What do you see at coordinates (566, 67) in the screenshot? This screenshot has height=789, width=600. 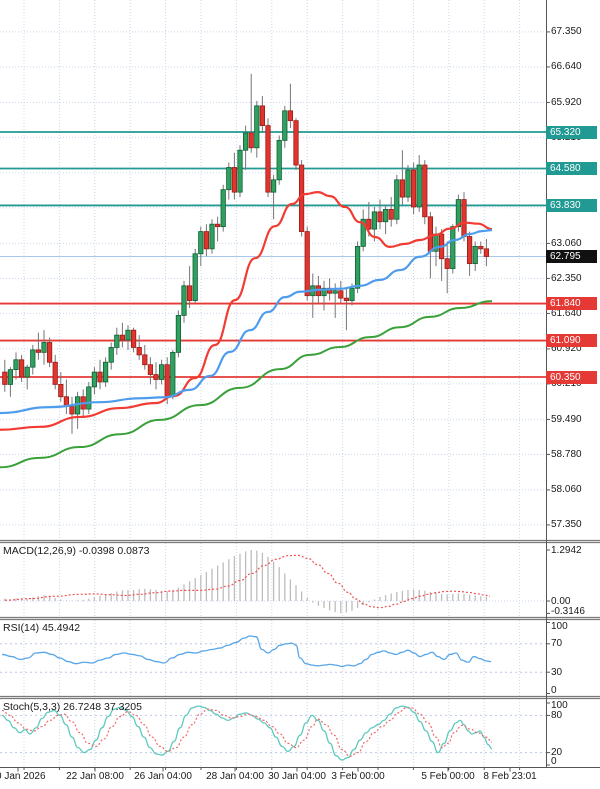 I see `price-tick-label: 66.640` at bounding box center [566, 67].